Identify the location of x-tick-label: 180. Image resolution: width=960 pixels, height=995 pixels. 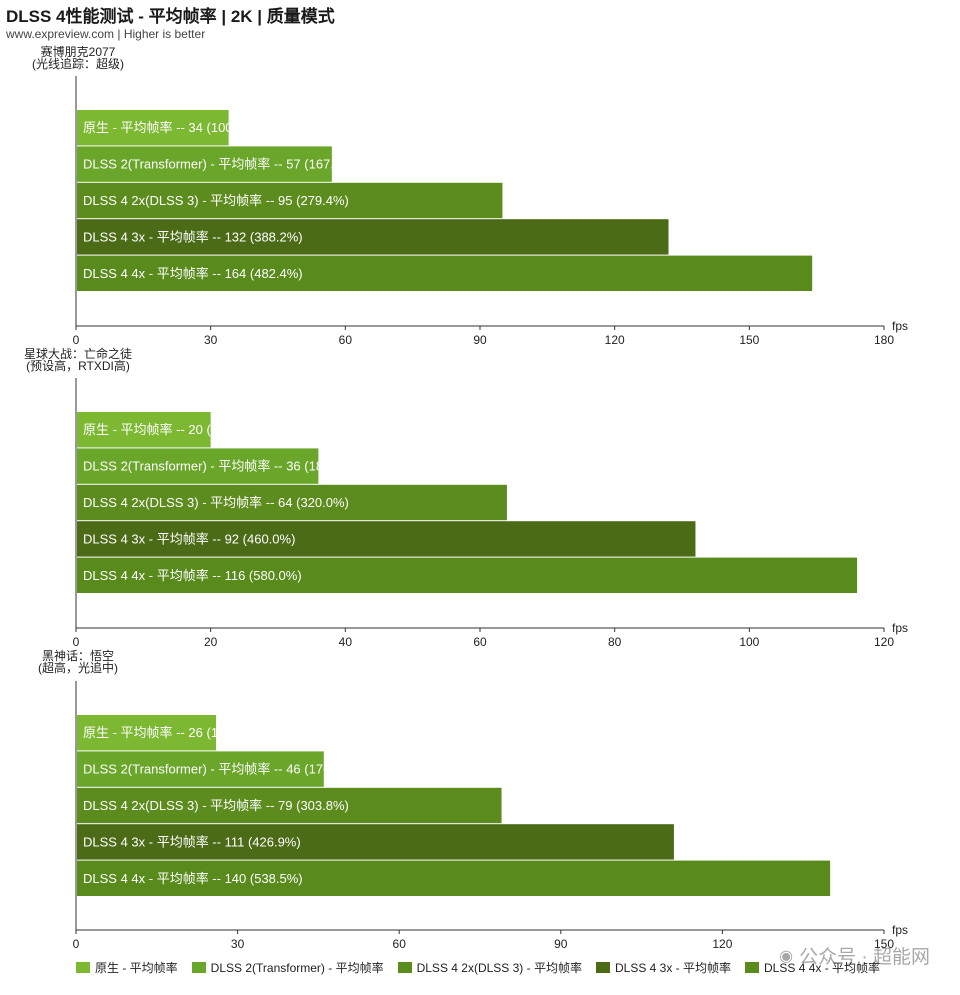
(884, 340).